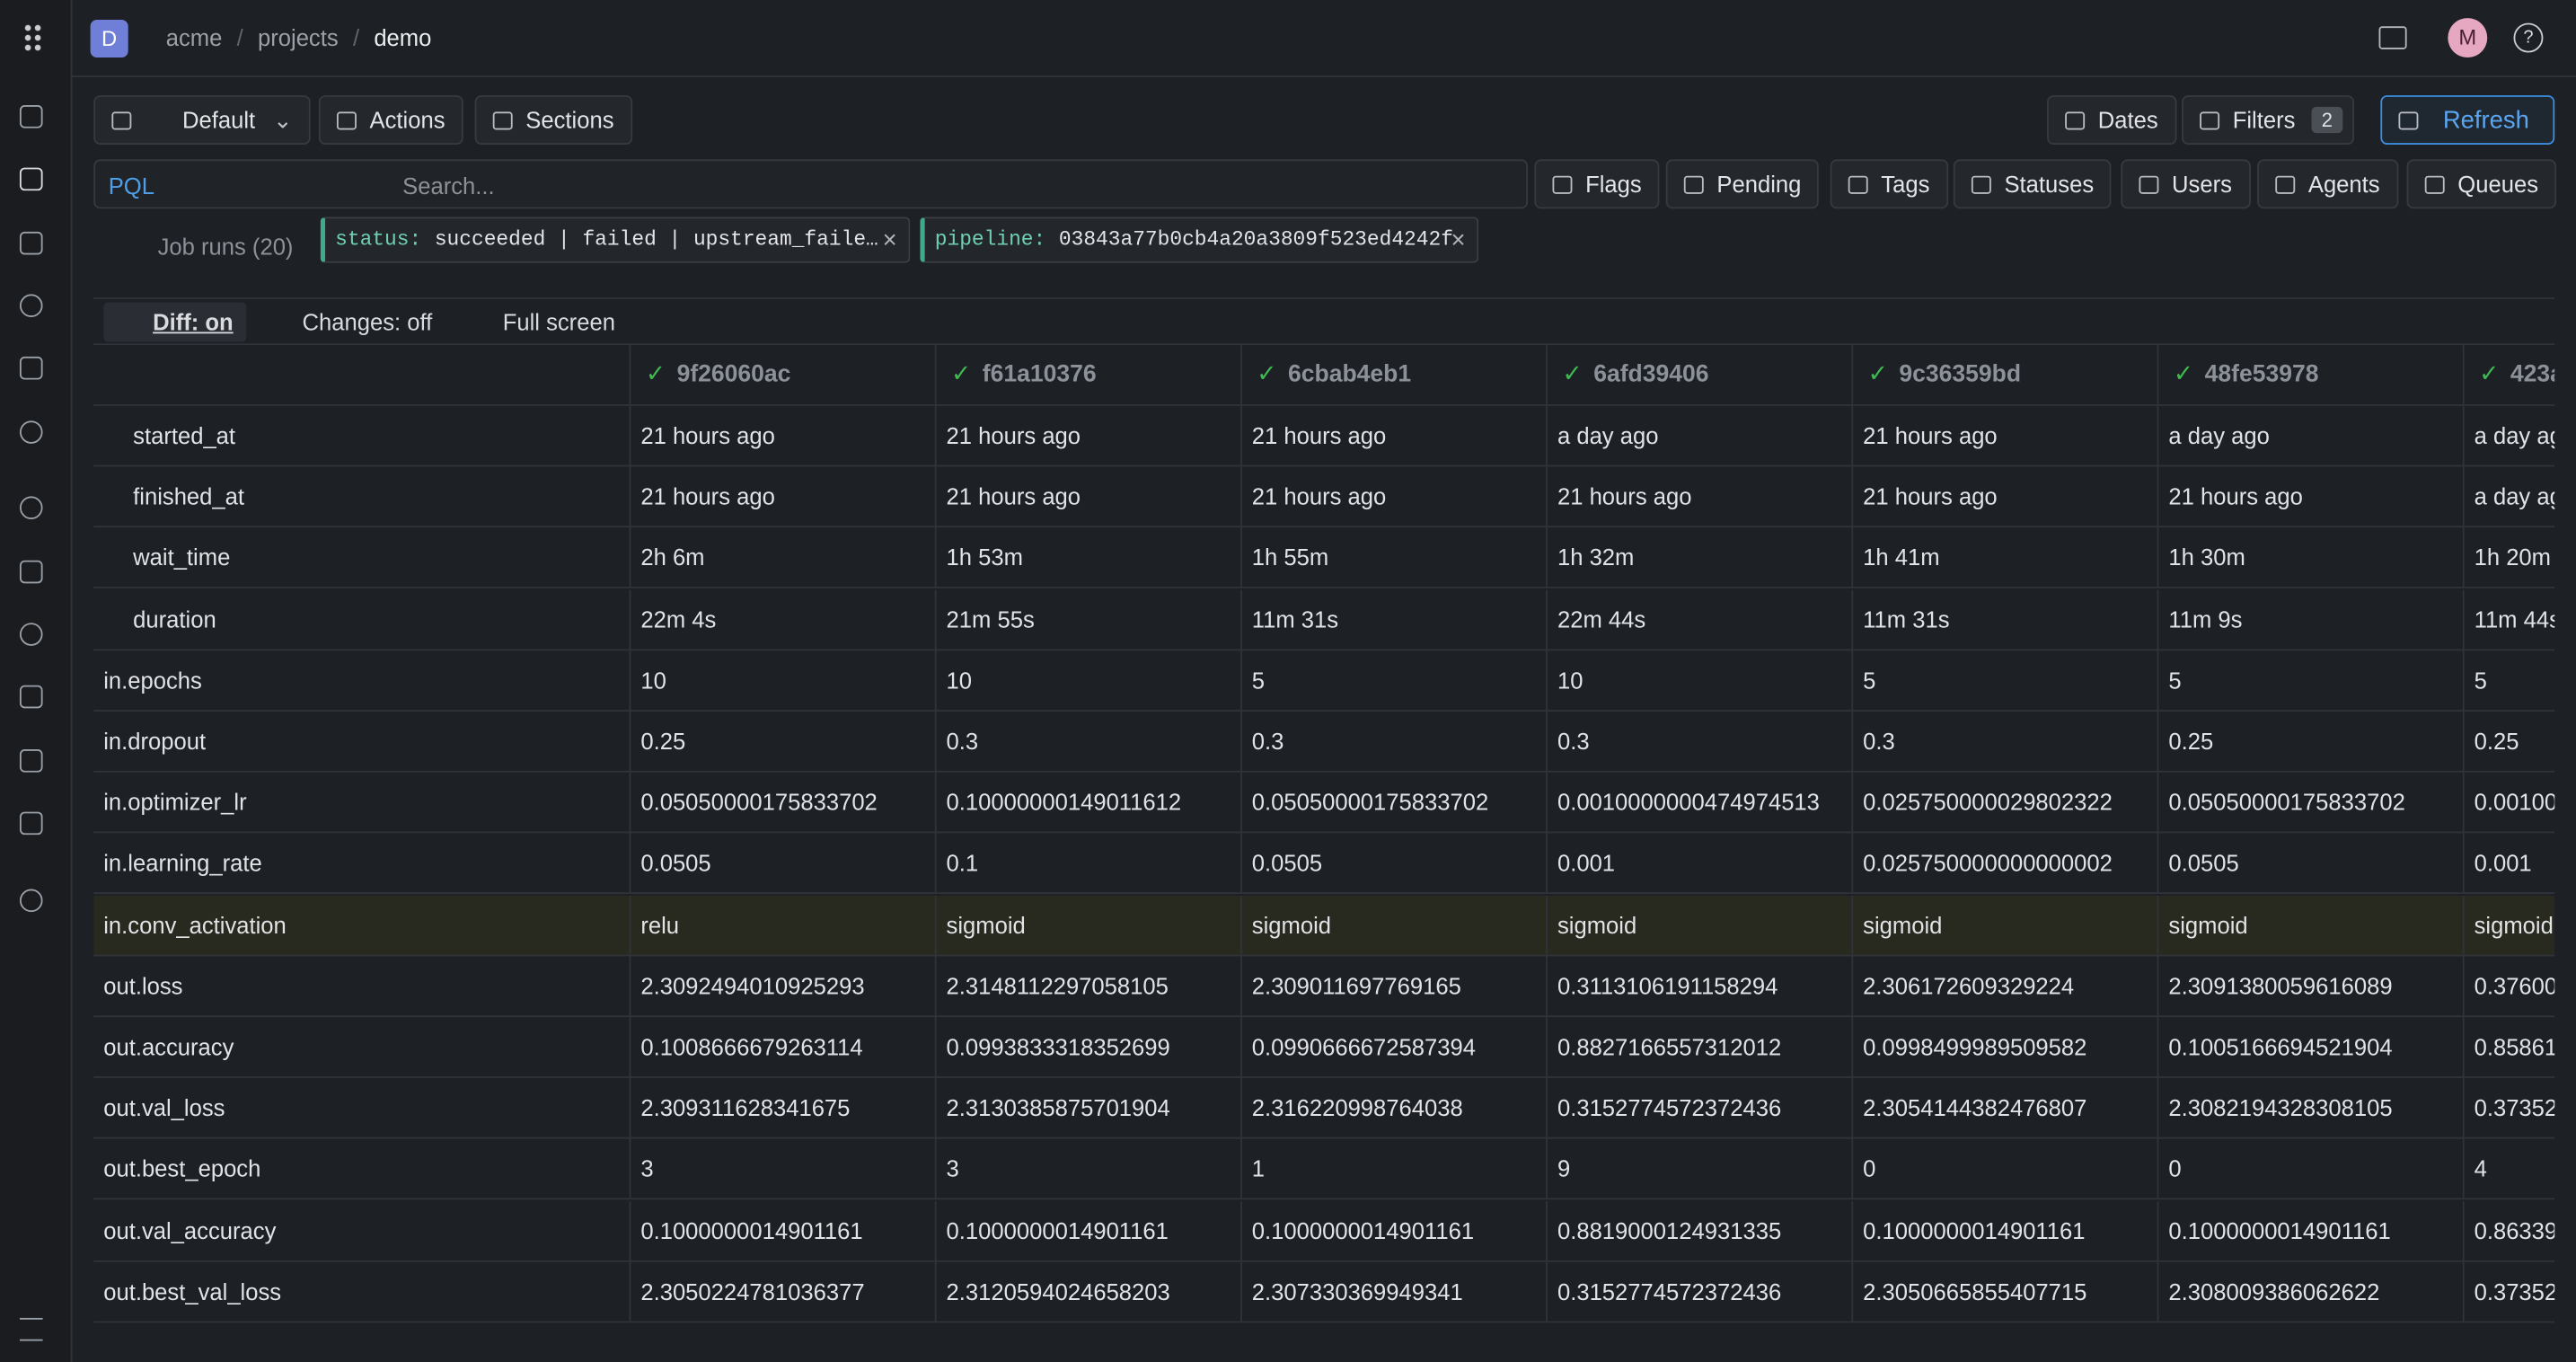 The image size is (2576, 1362). I want to click on table-cell: 2.306172609329224, so click(2004, 986).